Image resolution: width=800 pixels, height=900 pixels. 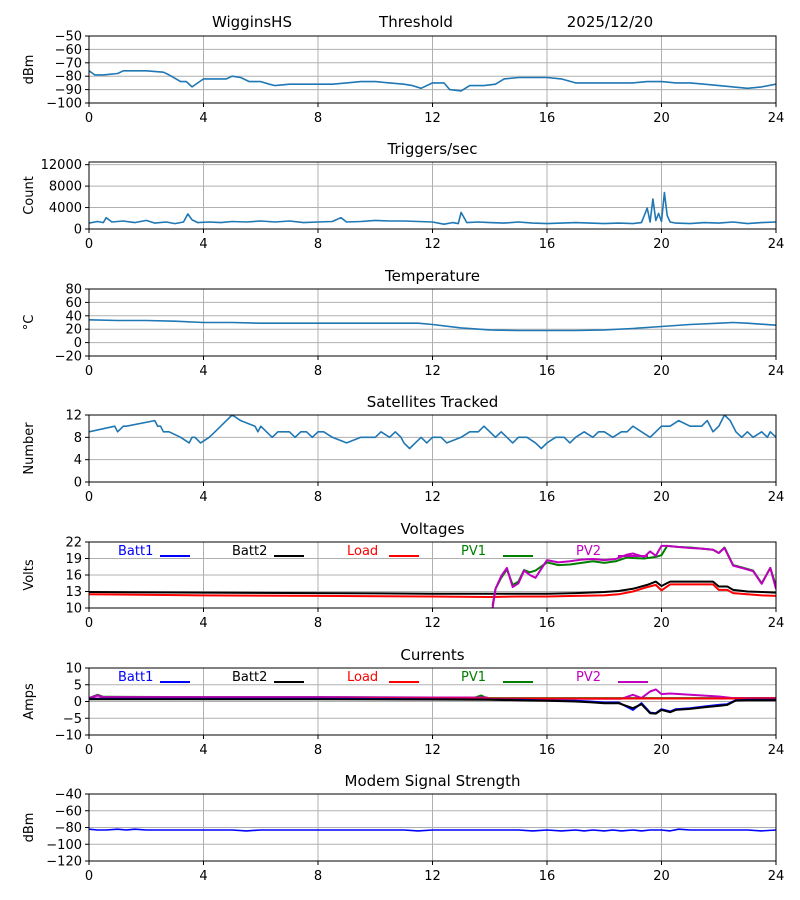 I want to click on y-tick-label: 12, so click(x=73, y=416).